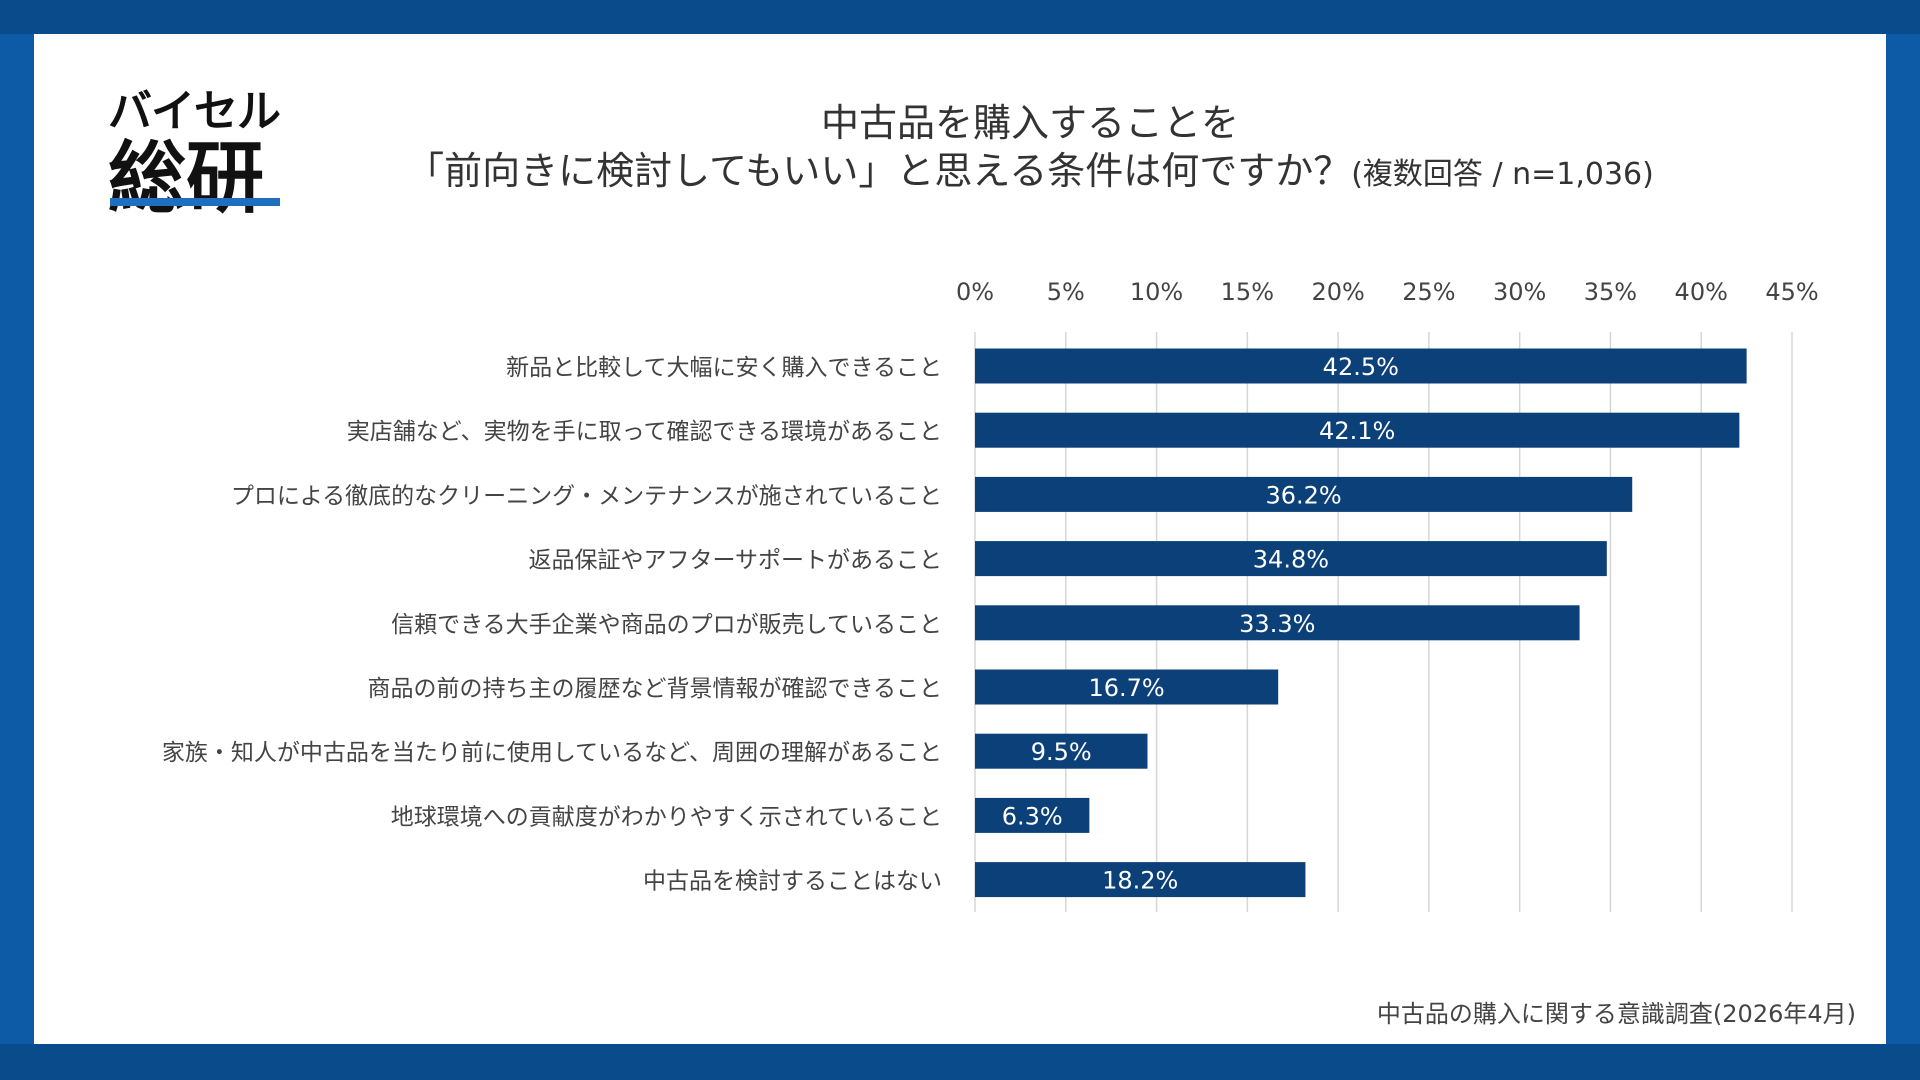  What do you see at coordinates (1337, 292) in the screenshot?
I see `x-tick-label: 20%` at bounding box center [1337, 292].